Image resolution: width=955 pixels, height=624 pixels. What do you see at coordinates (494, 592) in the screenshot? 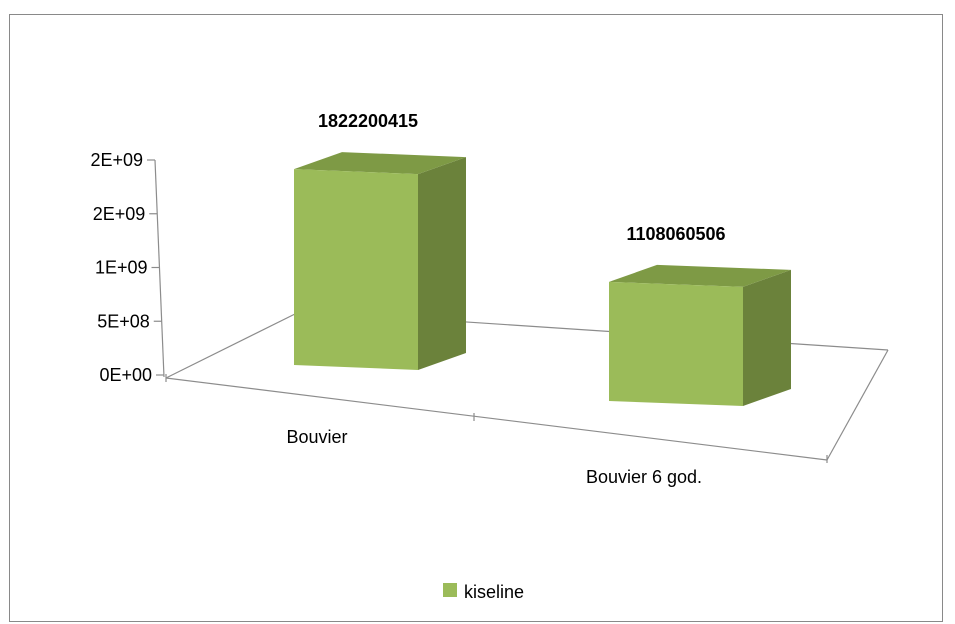
I see `legend-label-kiseline: kiseline` at bounding box center [494, 592].